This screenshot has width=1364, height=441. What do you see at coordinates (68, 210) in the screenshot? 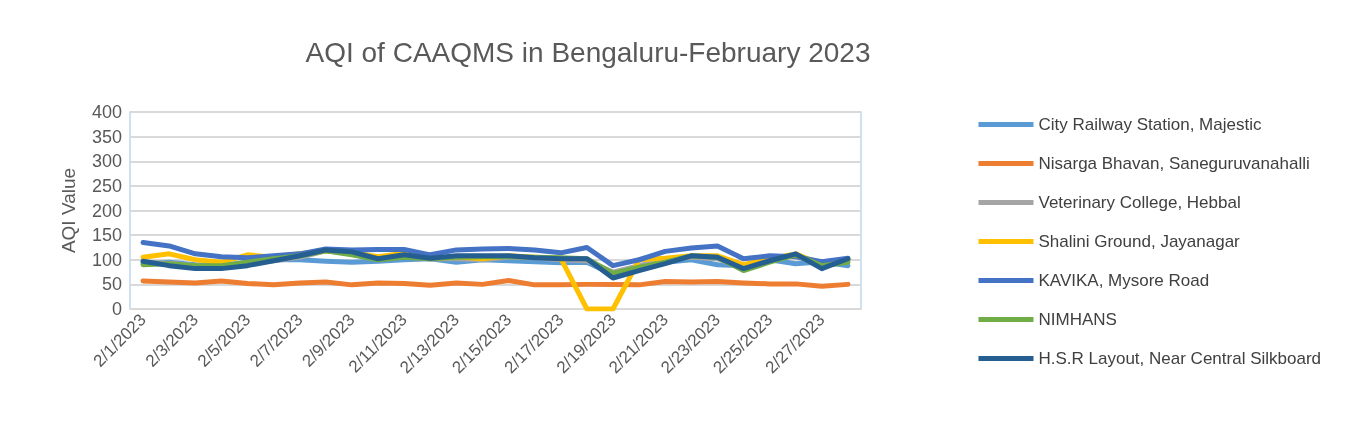
I see `y-axis-title: AQI Value` at bounding box center [68, 210].